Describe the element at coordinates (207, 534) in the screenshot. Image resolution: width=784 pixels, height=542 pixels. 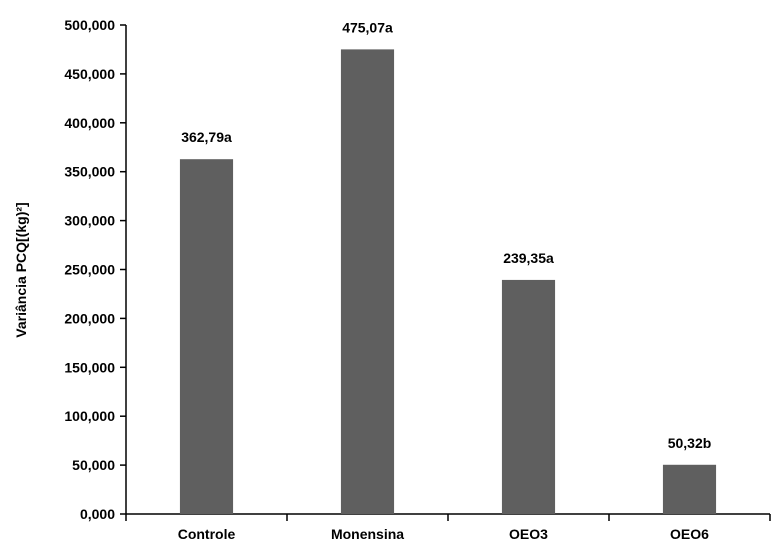
I see `x-tick-label-controle: Controle` at that location.